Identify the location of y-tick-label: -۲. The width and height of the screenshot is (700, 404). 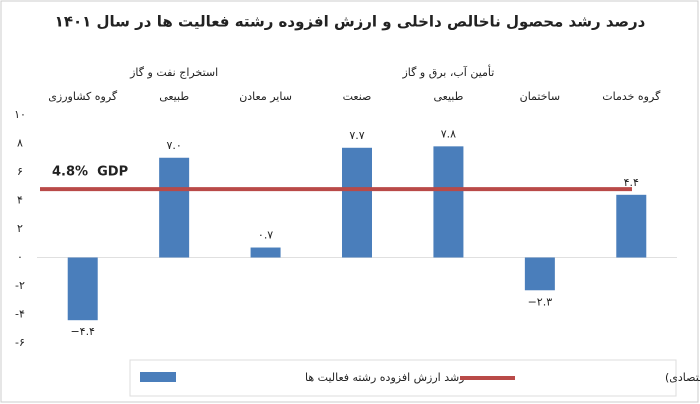
(20, 285).